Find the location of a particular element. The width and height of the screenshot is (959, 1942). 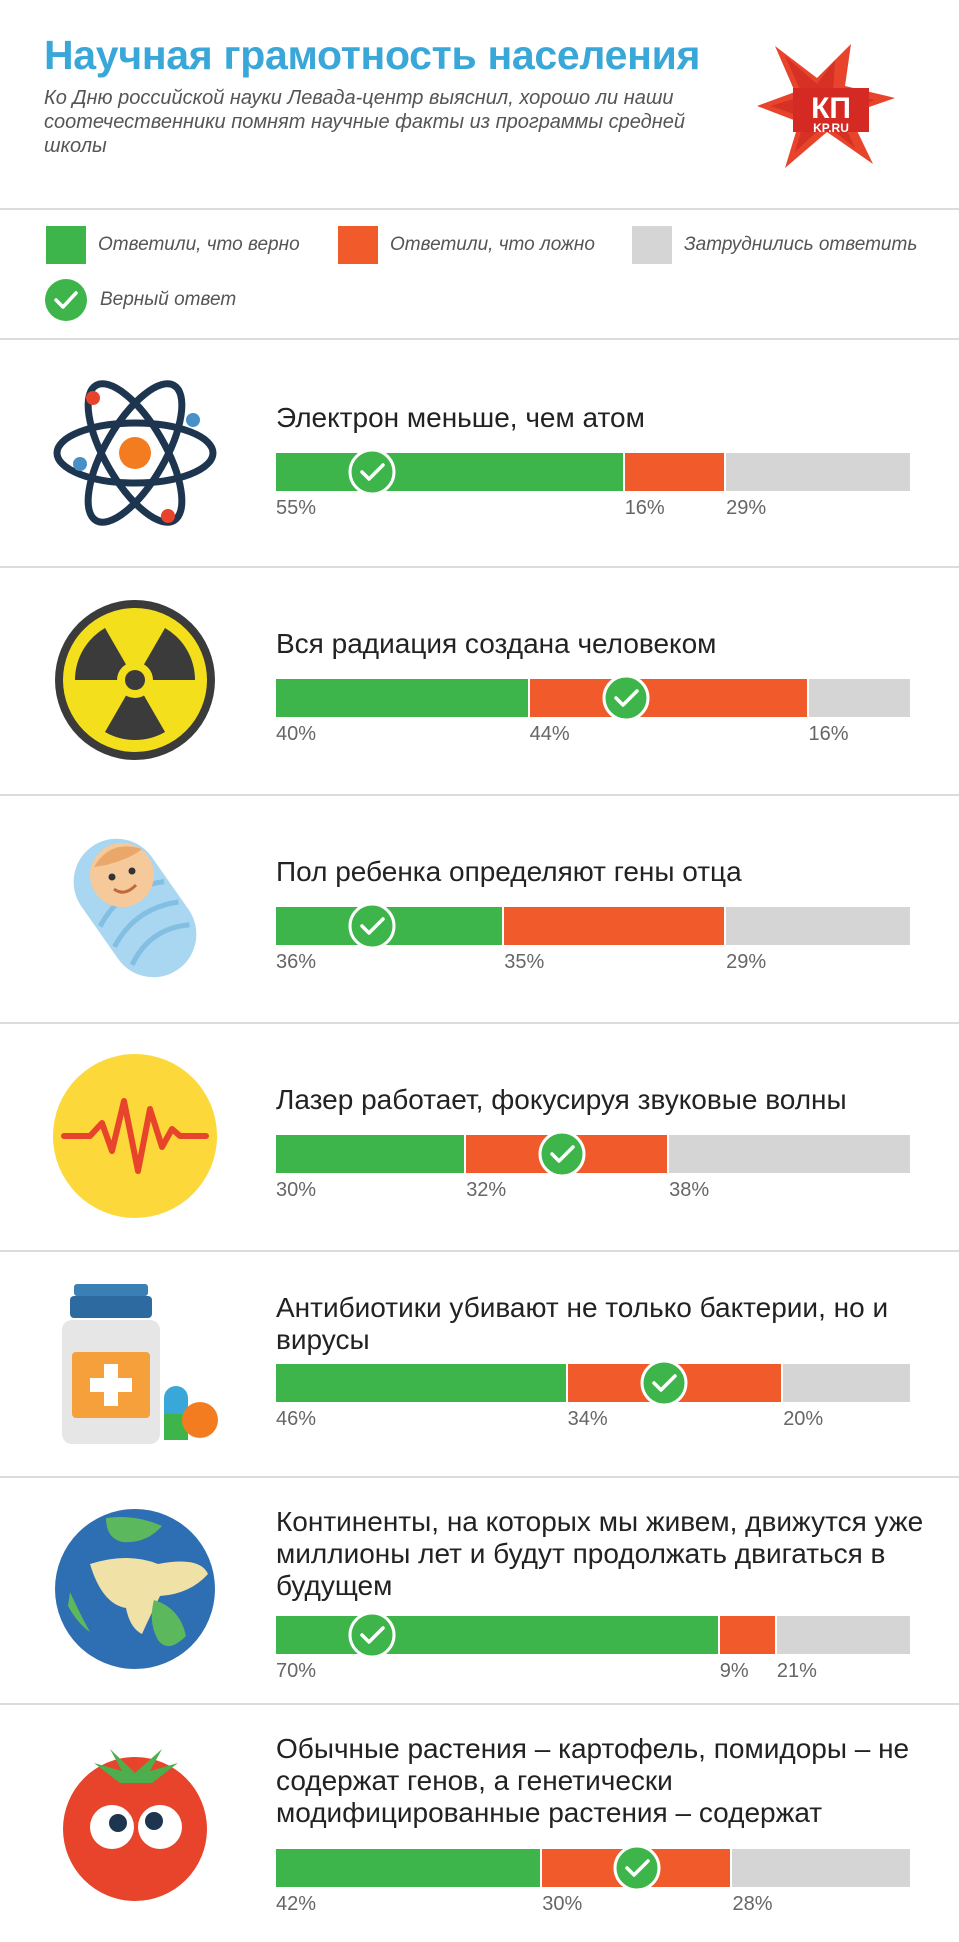

legend-swatch-false is located at coordinates (358, 245).